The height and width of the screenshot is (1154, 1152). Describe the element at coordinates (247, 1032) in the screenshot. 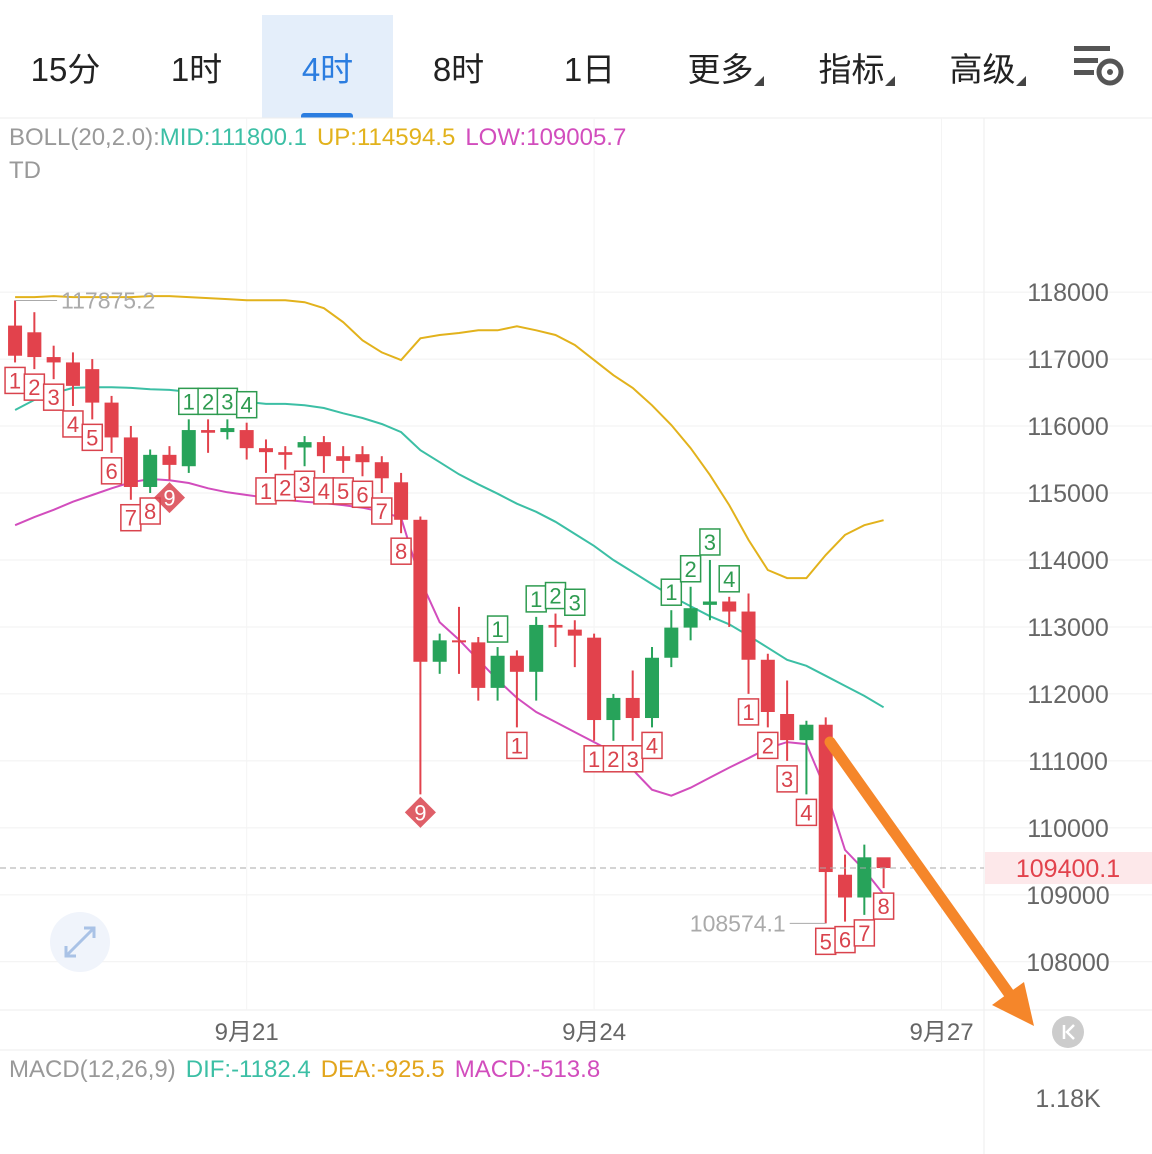

I see `x-tick-label: 9月21` at that location.